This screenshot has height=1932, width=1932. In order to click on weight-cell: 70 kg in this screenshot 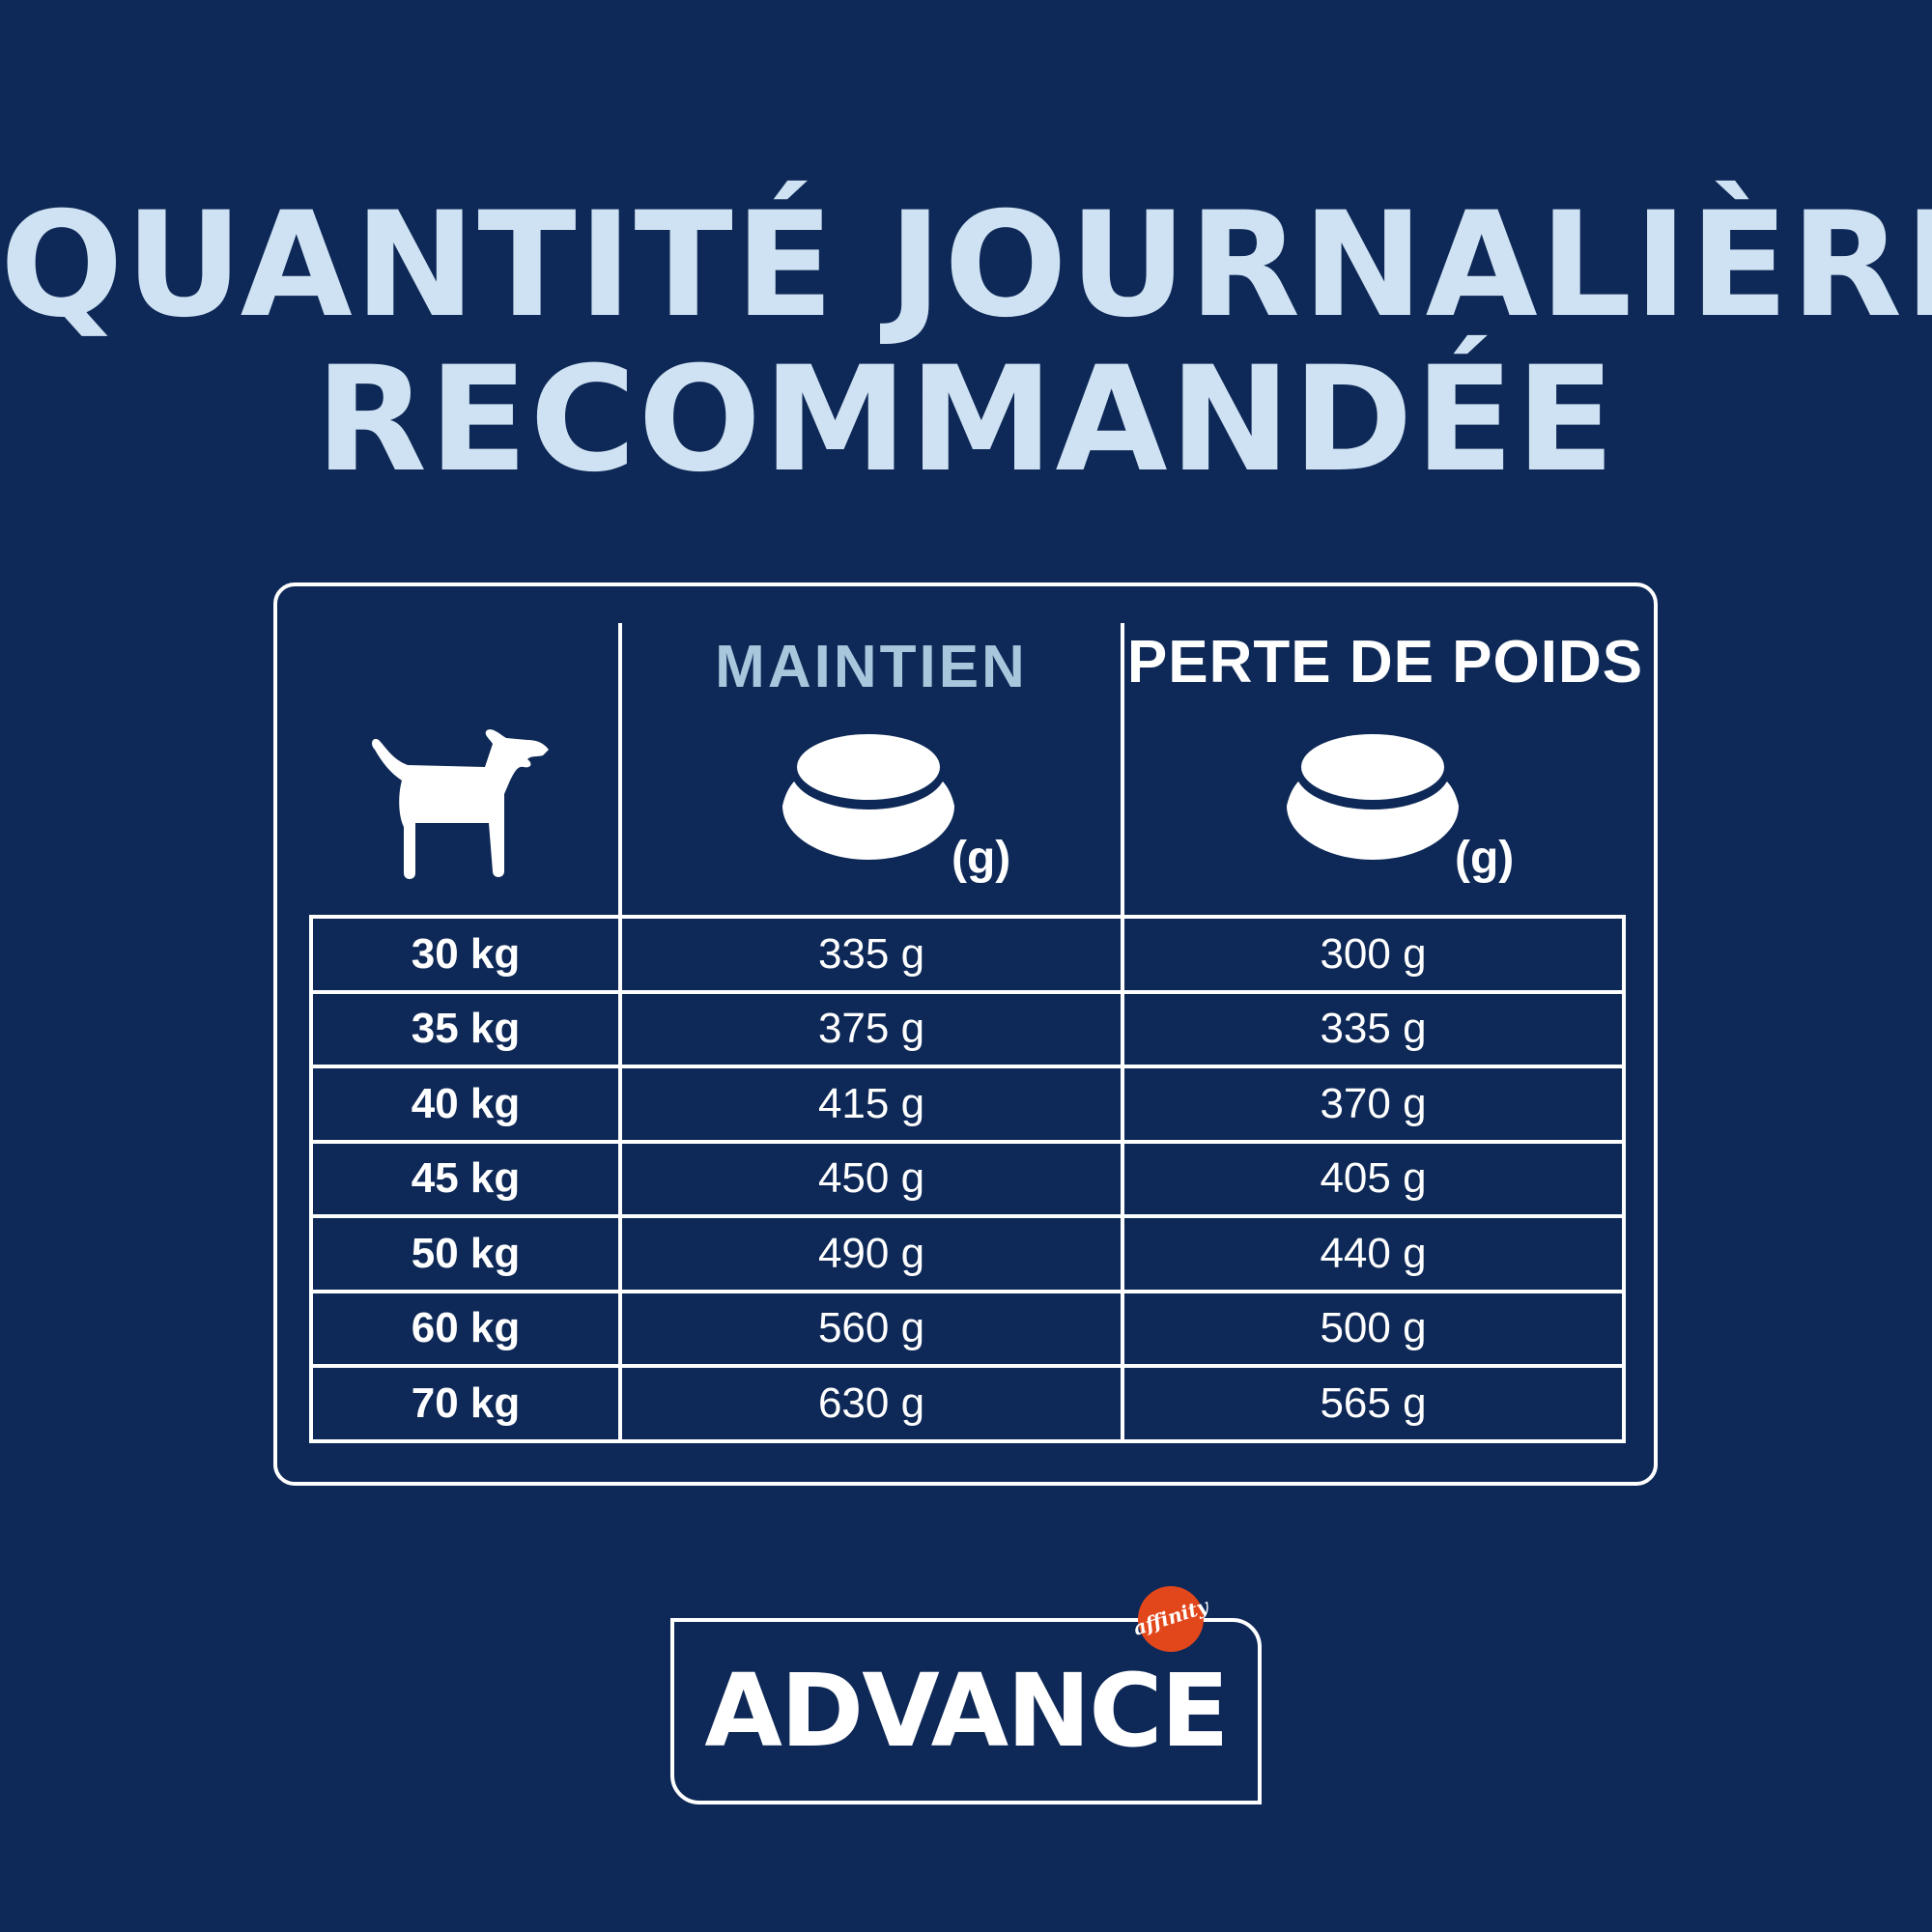, I will do `click(467, 1403)`.